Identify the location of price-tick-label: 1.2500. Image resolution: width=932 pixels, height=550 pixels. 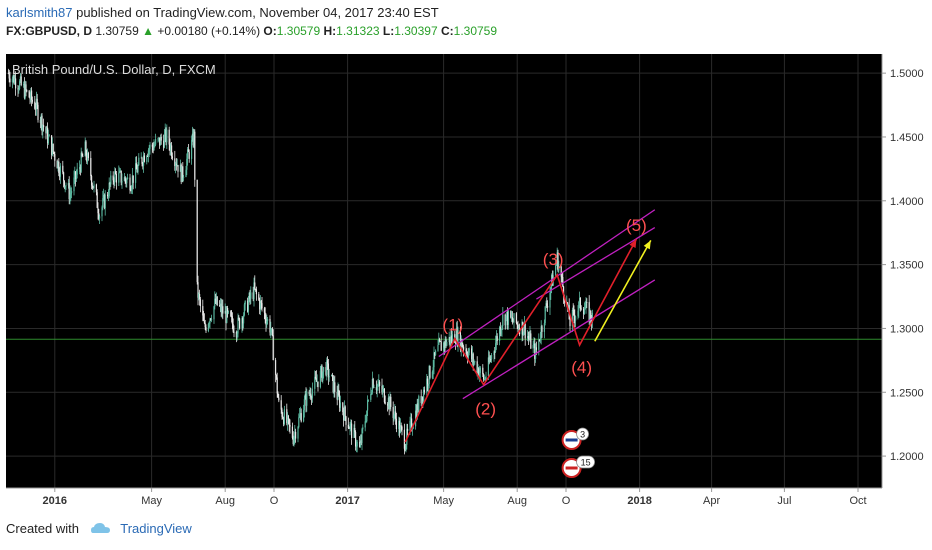
(907, 393).